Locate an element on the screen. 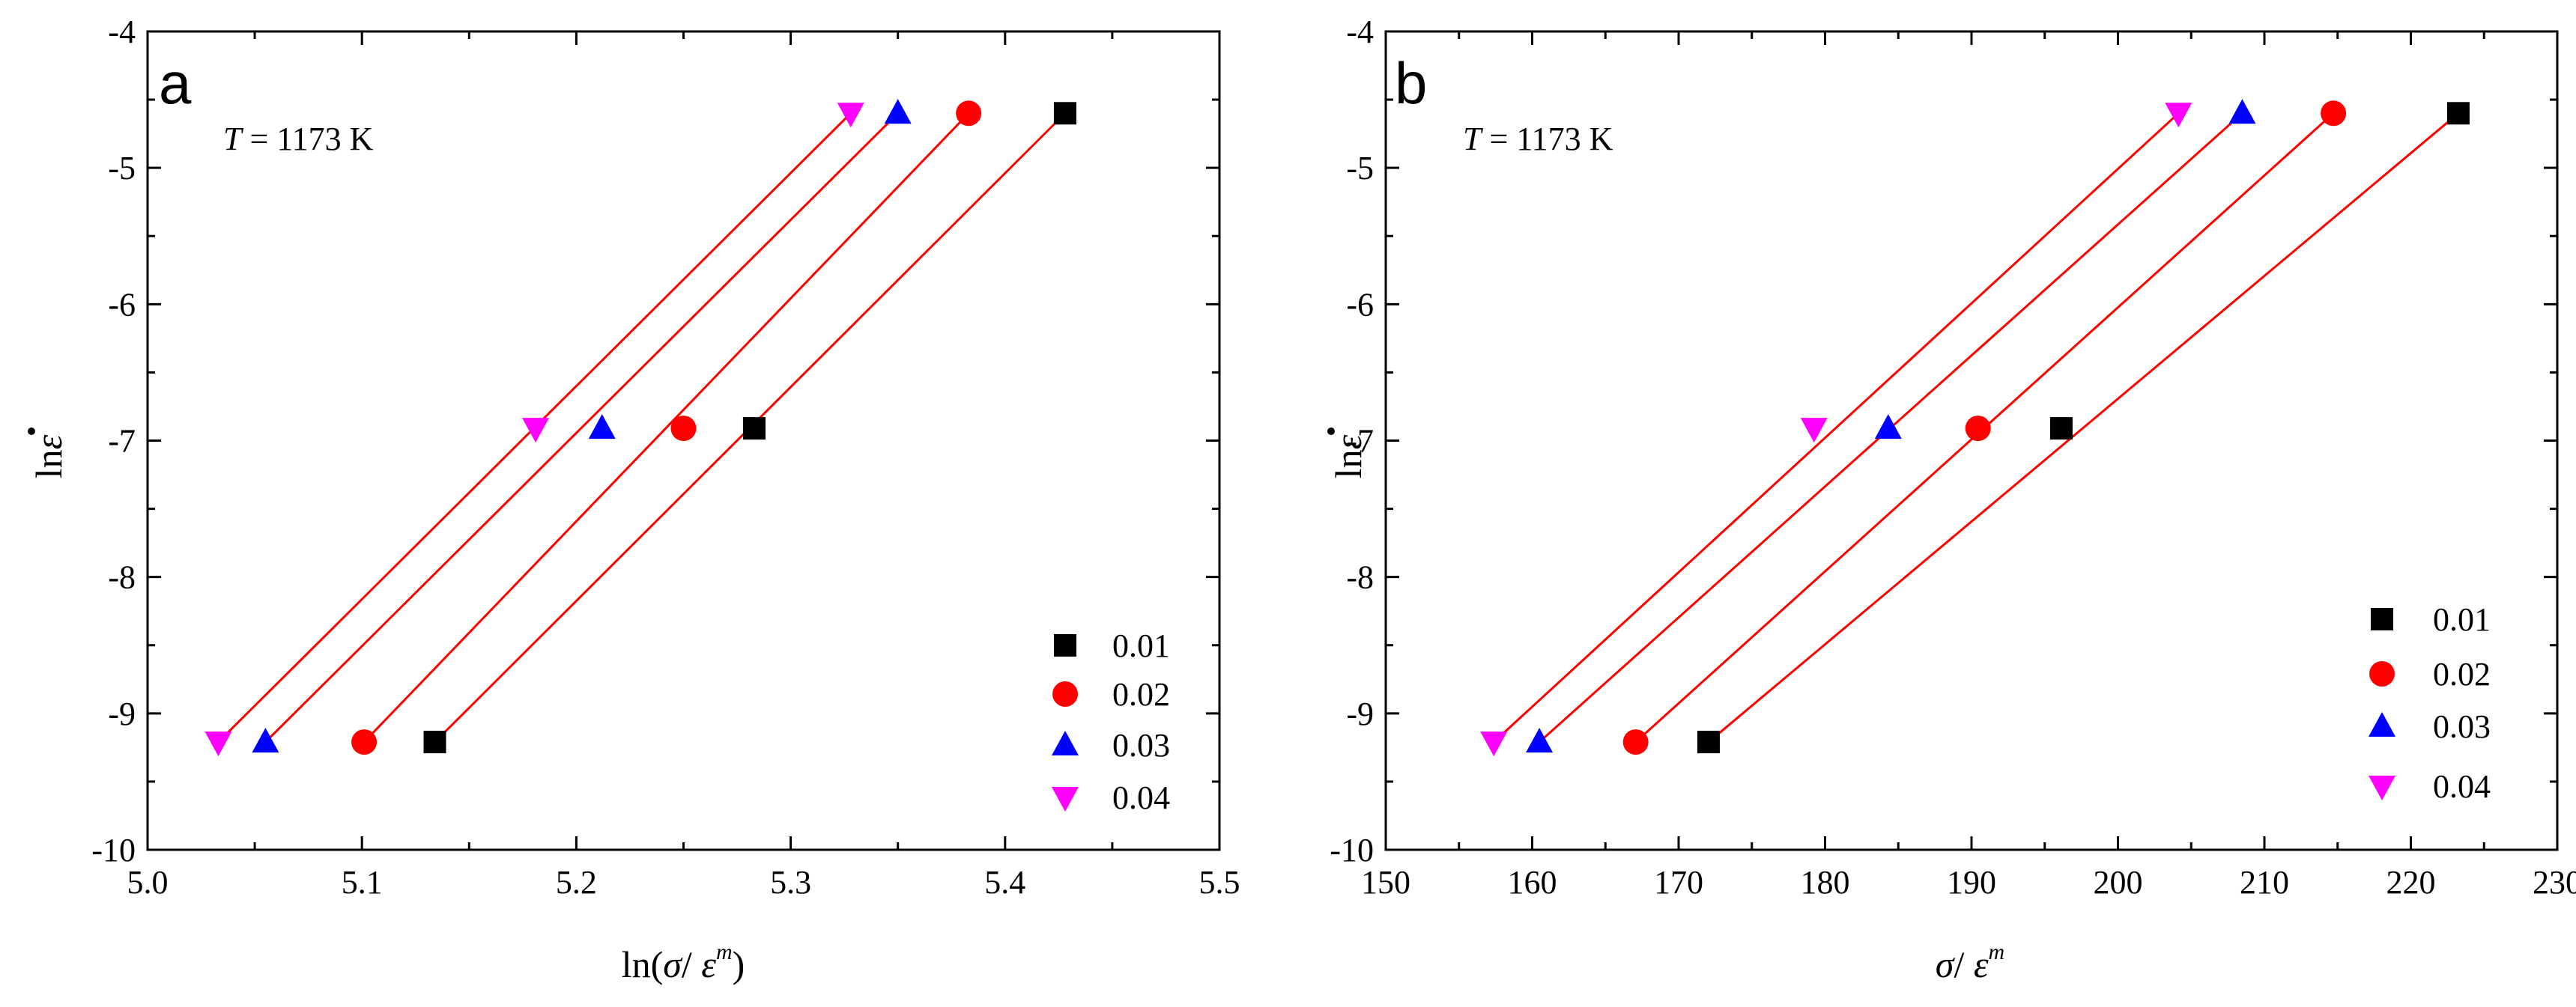  x-label-part: ) is located at coordinates (739, 964).